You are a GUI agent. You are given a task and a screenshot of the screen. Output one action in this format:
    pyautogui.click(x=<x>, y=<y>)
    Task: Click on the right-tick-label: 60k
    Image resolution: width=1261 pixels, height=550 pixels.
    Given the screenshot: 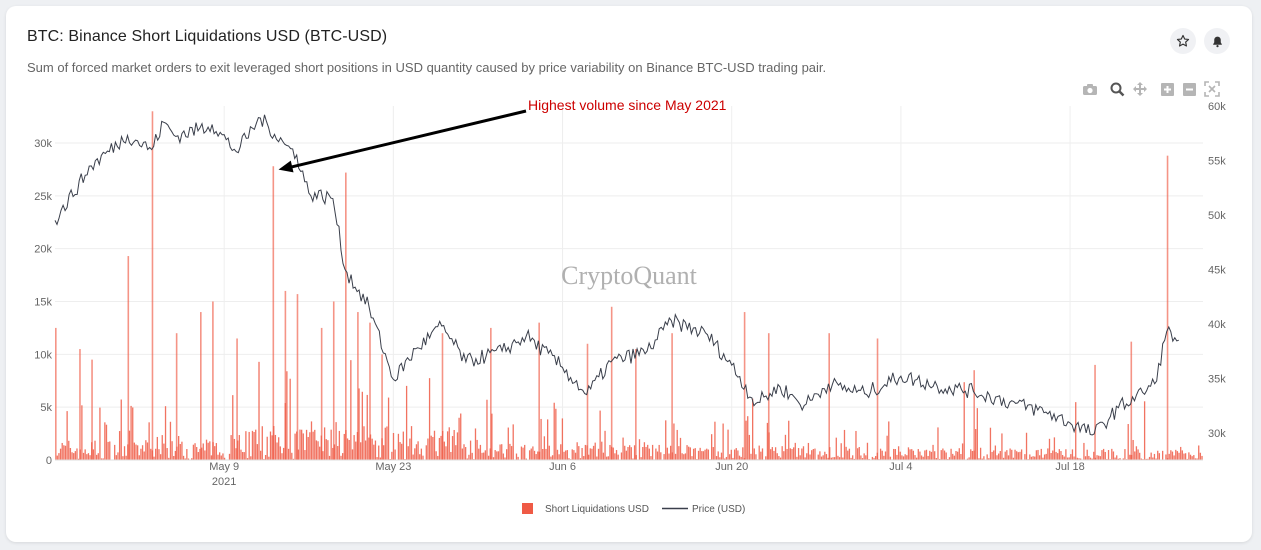 What is the action you would take?
    pyautogui.click(x=1217, y=107)
    